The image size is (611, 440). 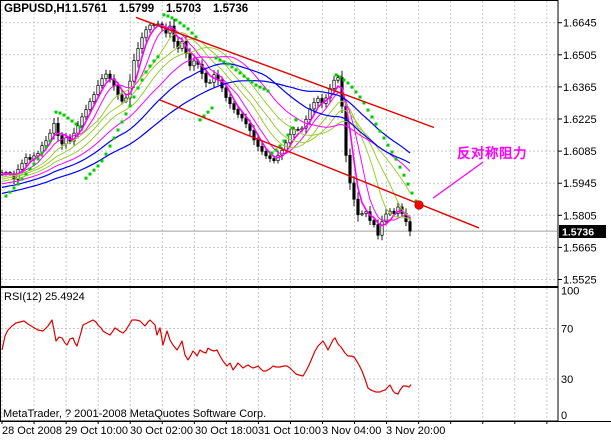 What do you see at coordinates (206, 357) in the screenshot?
I see `rsi-line` at bounding box center [206, 357].